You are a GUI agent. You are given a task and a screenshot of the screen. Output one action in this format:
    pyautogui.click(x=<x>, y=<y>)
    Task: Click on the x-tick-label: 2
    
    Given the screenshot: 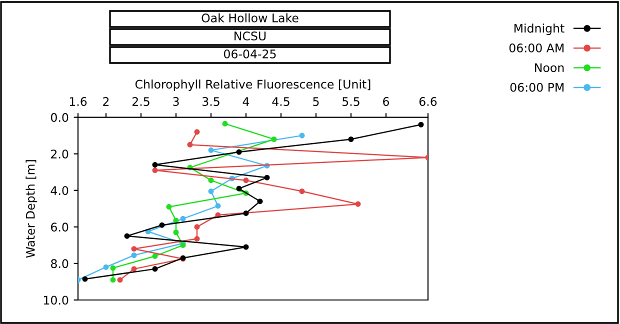 What is the action you would take?
    pyautogui.click(x=106, y=101)
    